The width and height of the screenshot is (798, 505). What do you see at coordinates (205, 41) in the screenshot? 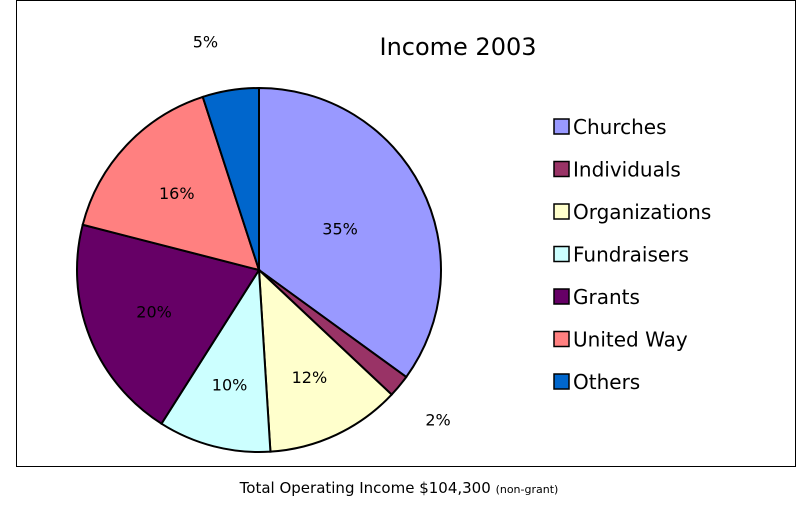
I see `slice-label-others: 5%` at bounding box center [205, 41].